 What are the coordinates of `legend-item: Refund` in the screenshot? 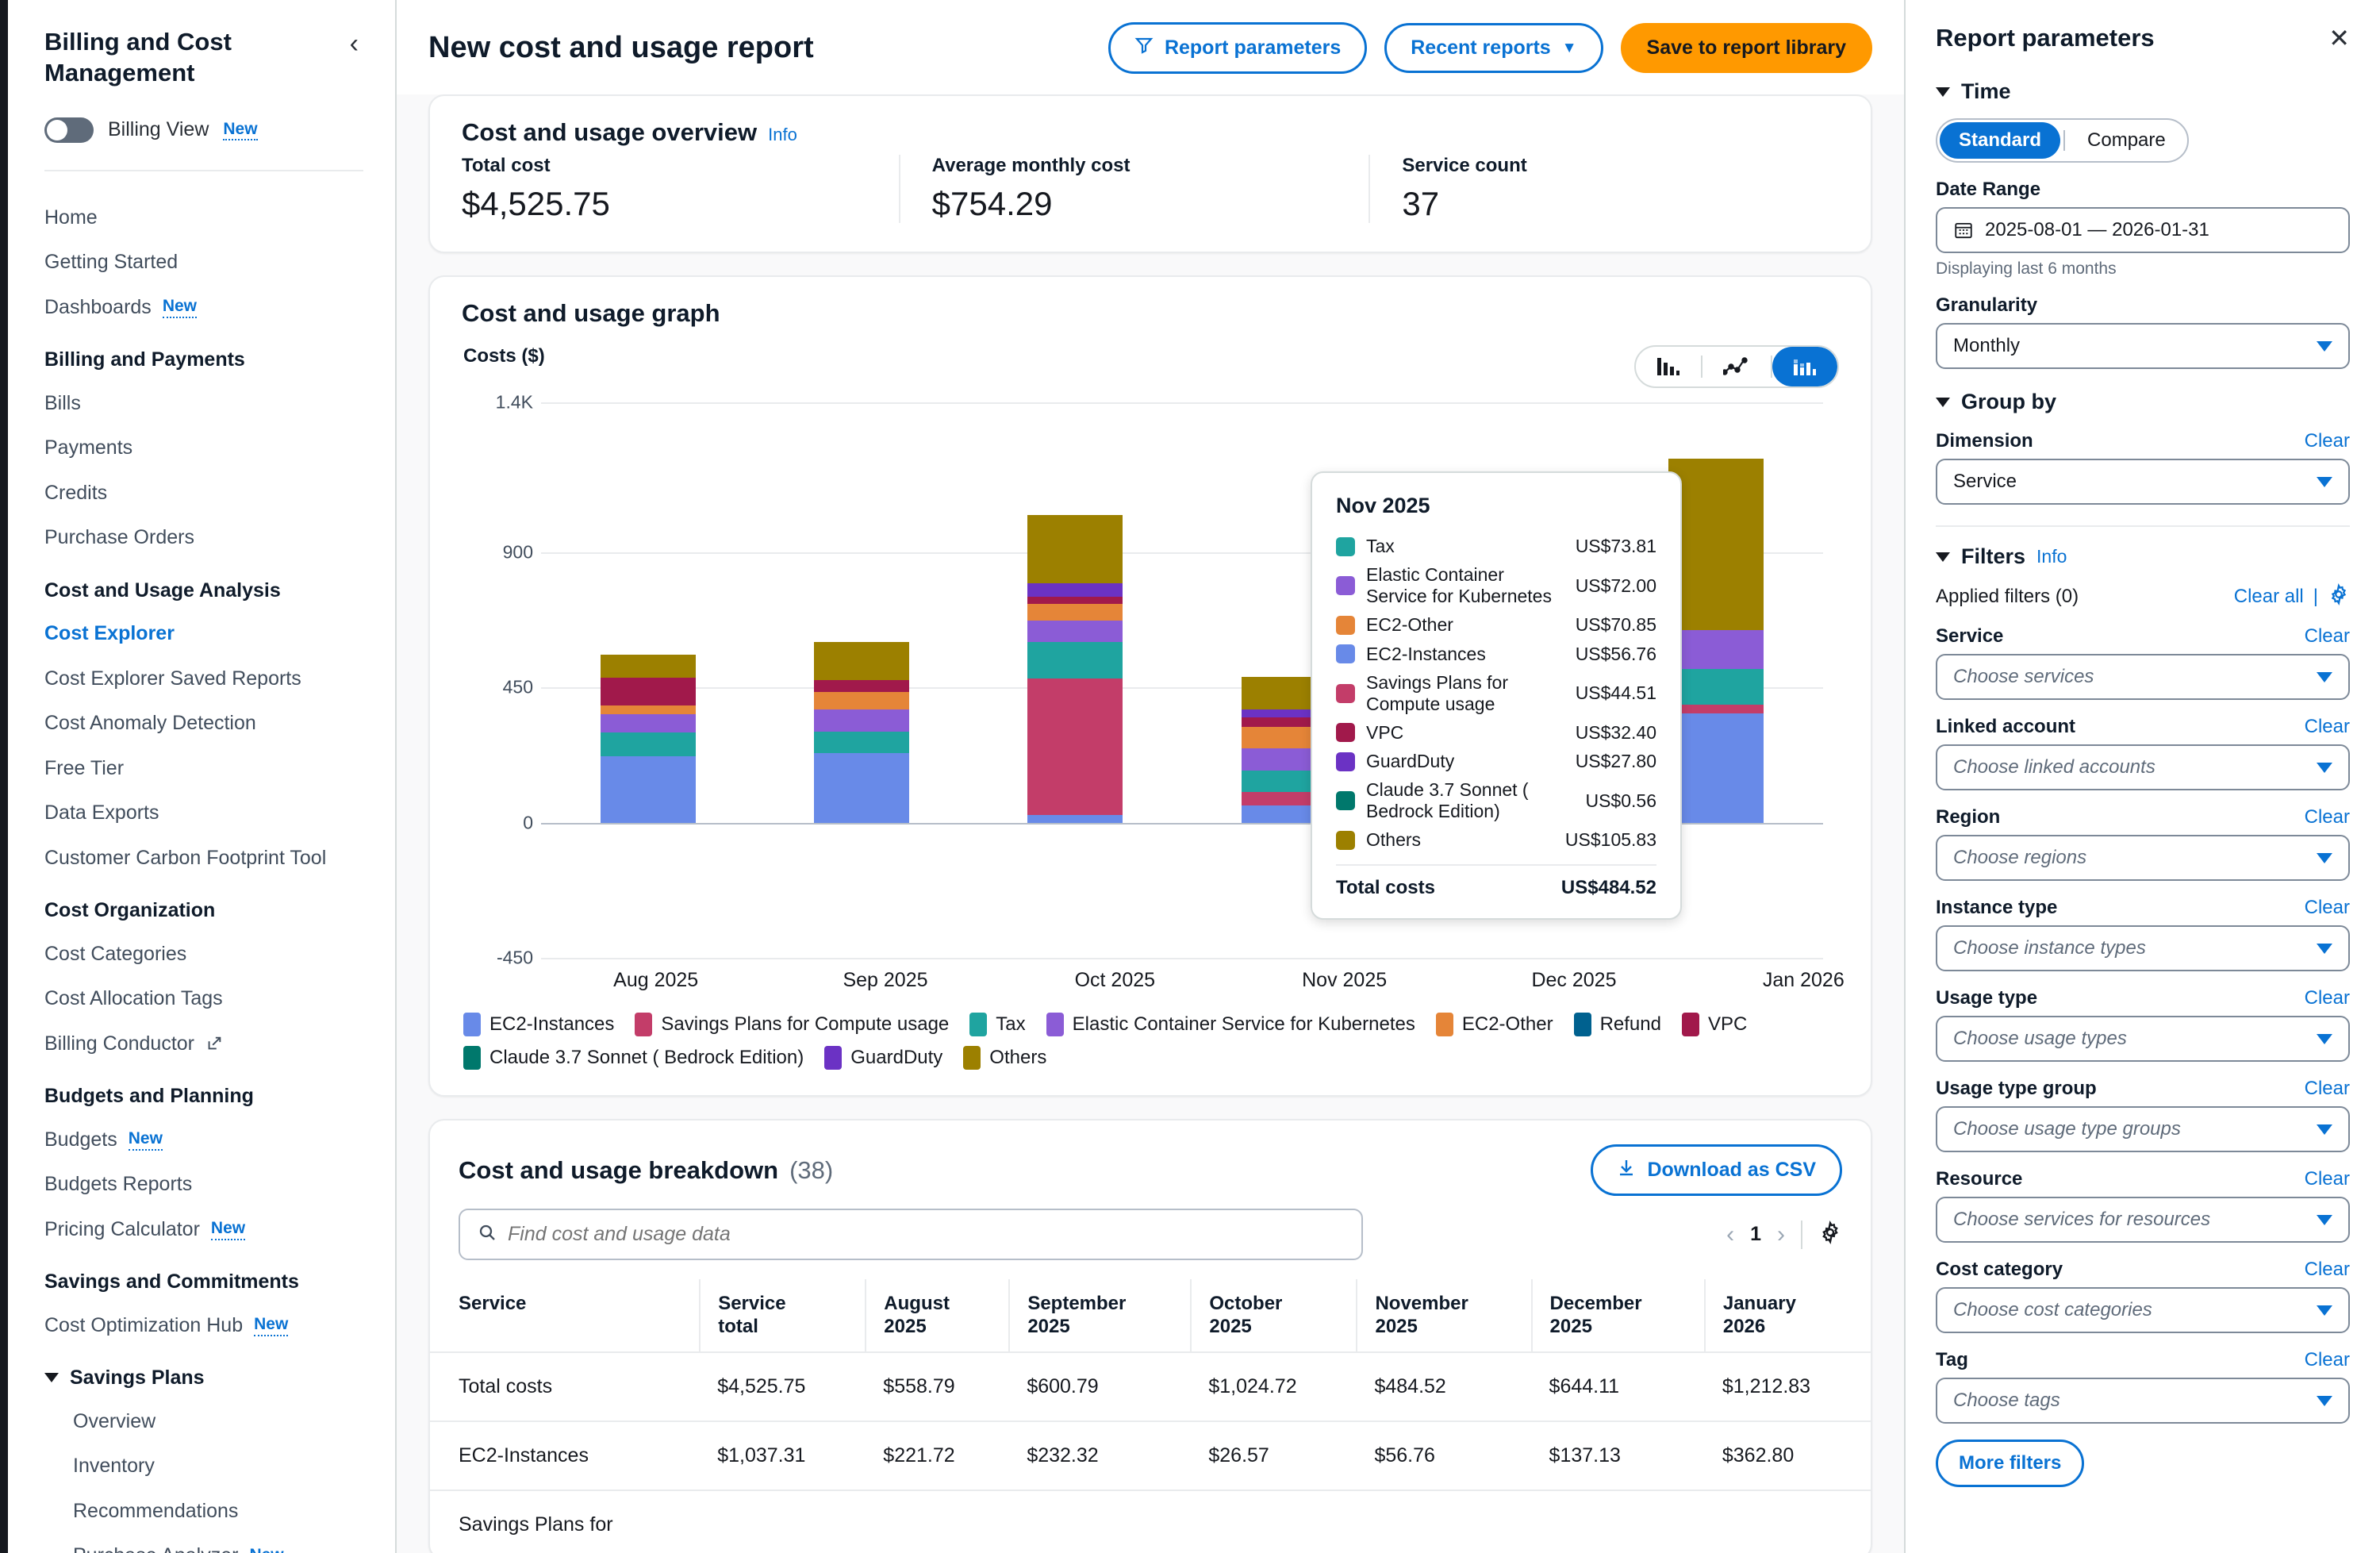 It's located at (1617, 1024).